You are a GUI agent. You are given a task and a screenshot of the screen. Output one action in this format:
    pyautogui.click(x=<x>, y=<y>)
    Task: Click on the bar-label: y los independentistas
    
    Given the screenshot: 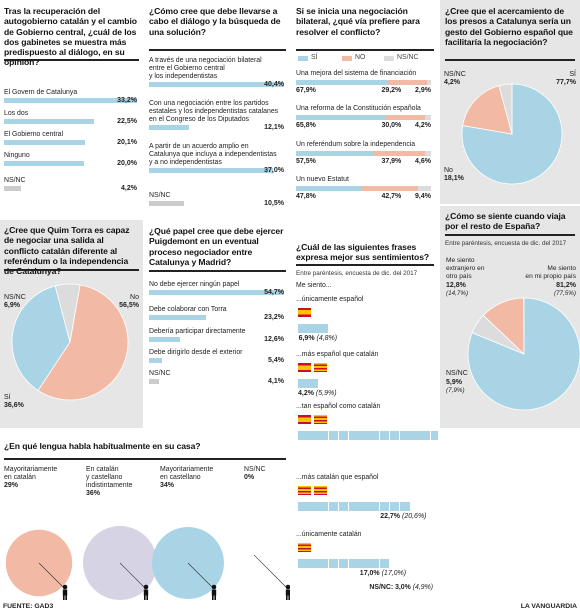 What is the action you would take?
    pyautogui.click(x=183, y=76)
    